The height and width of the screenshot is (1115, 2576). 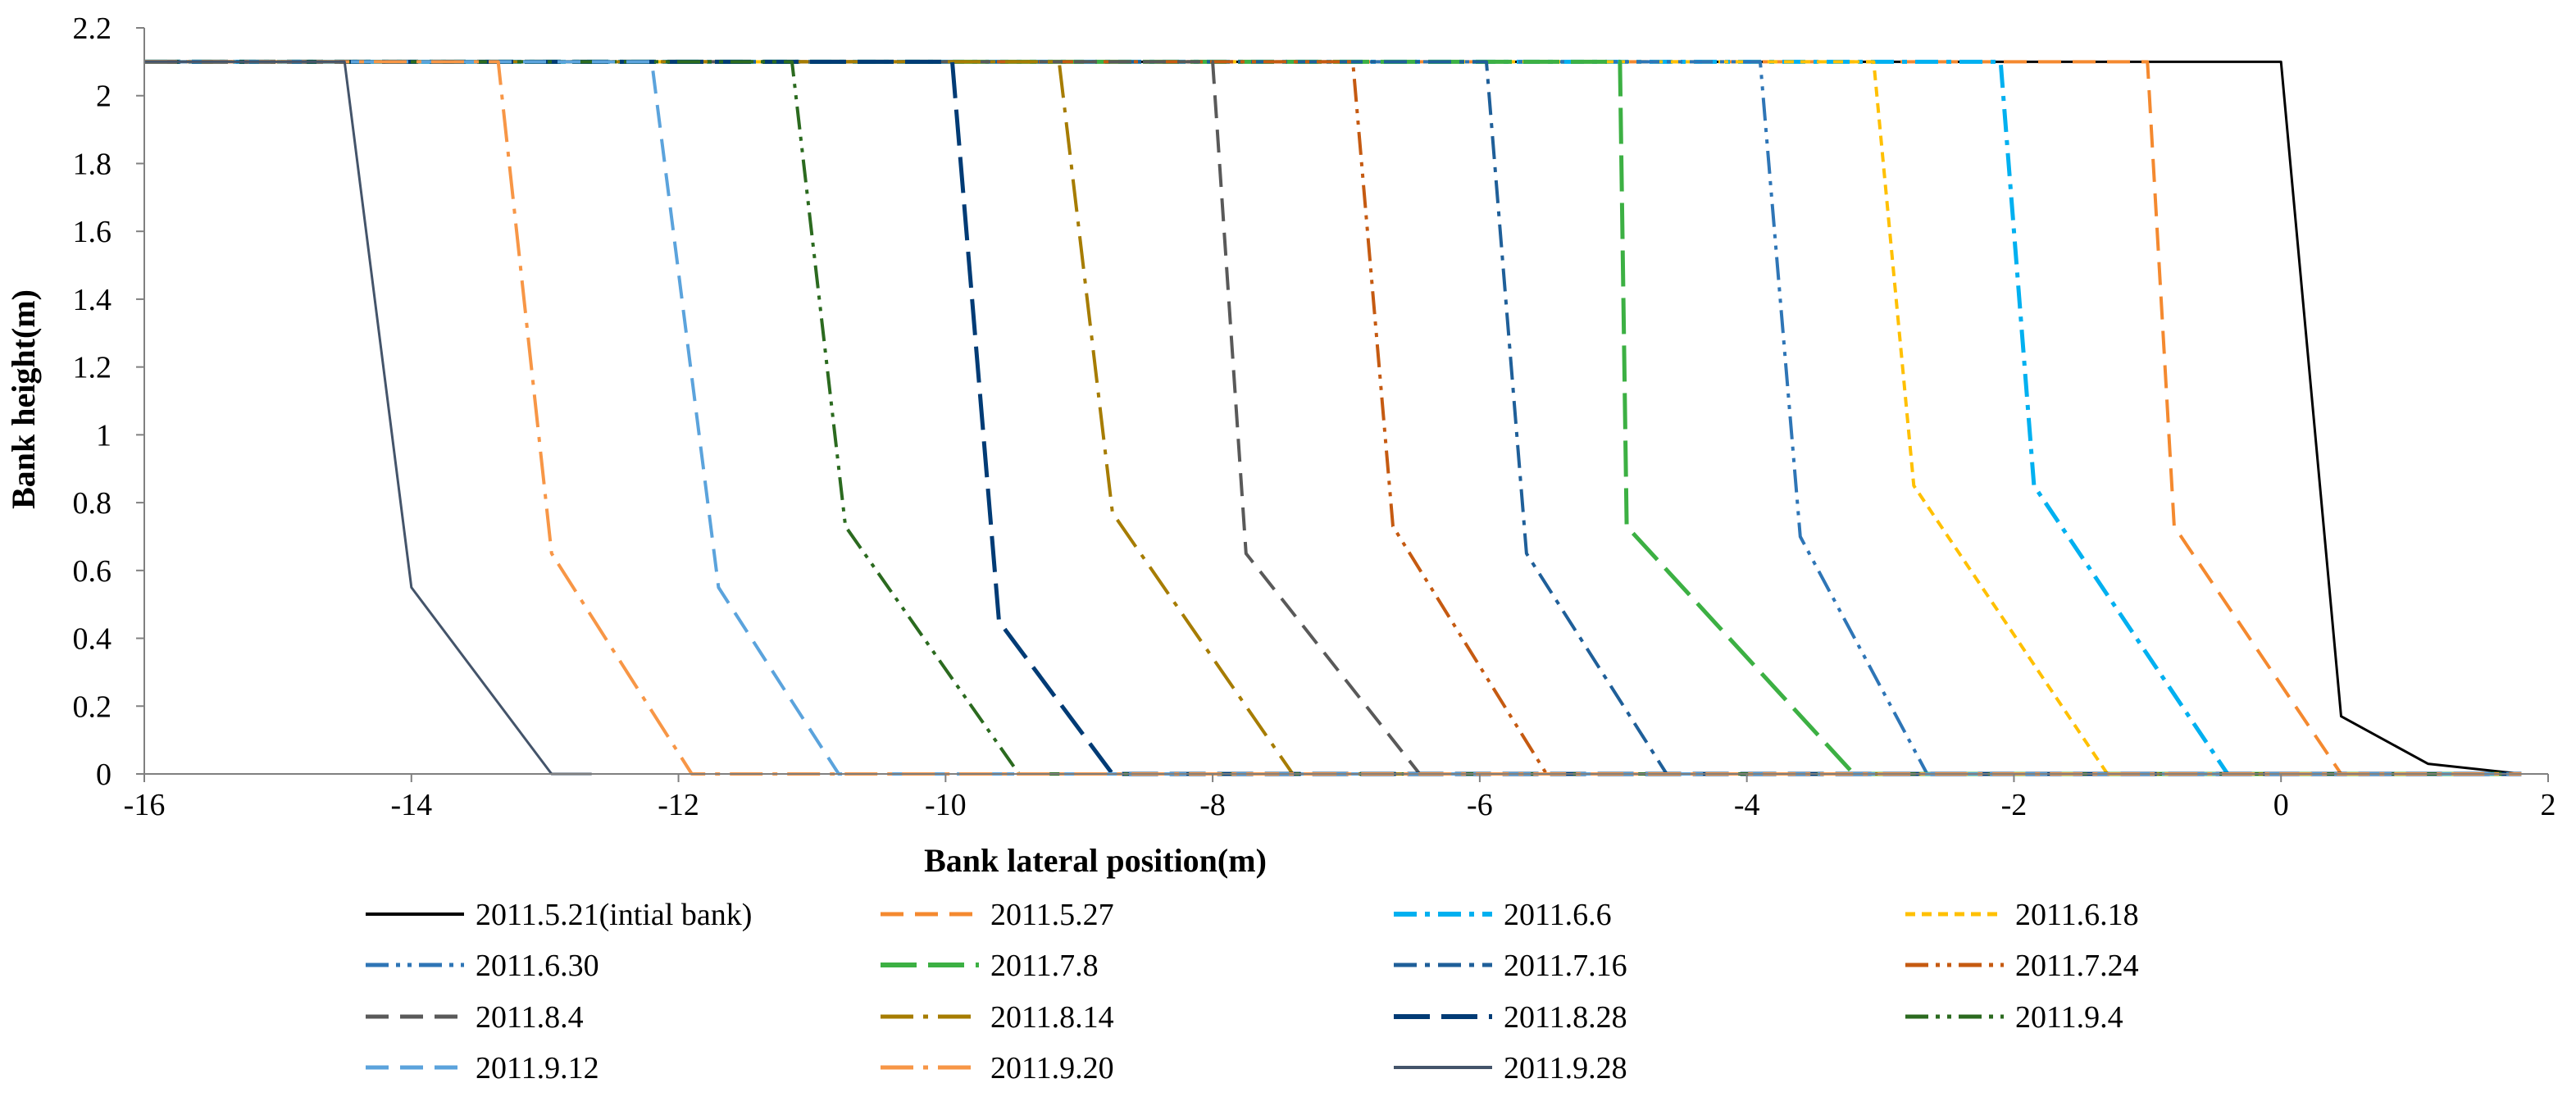 I want to click on legend-label: 2011.6.30, so click(x=537, y=966).